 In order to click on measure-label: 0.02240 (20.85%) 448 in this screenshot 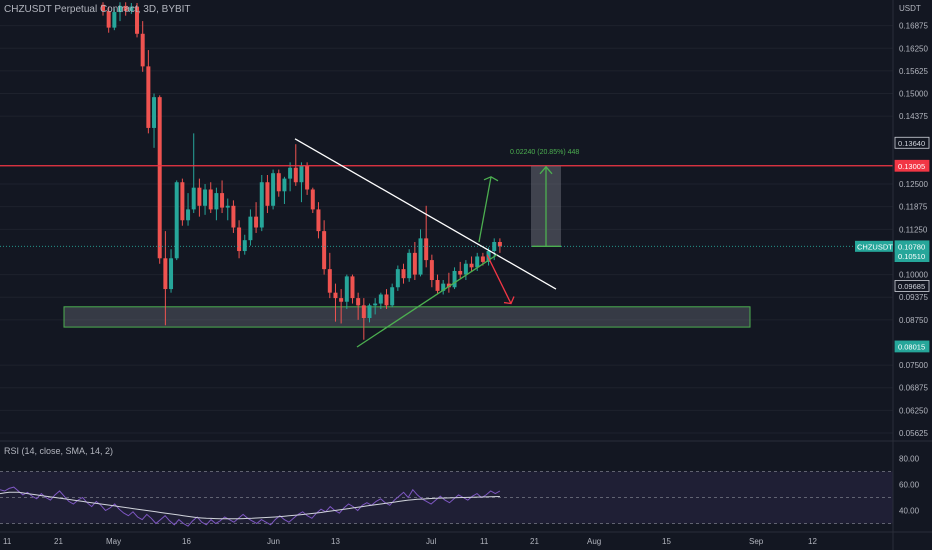, I will do `click(544, 152)`.